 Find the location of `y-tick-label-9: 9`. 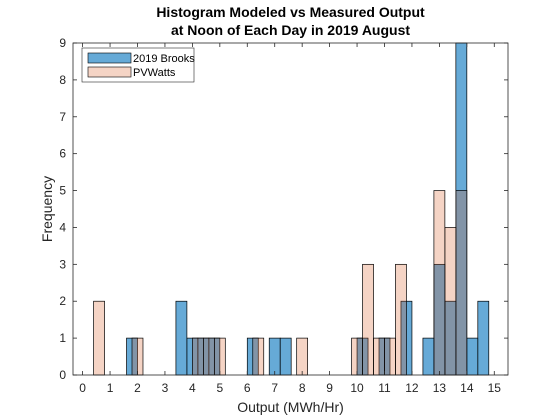

y-tick-label-9: 9 is located at coordinates (62, 43).